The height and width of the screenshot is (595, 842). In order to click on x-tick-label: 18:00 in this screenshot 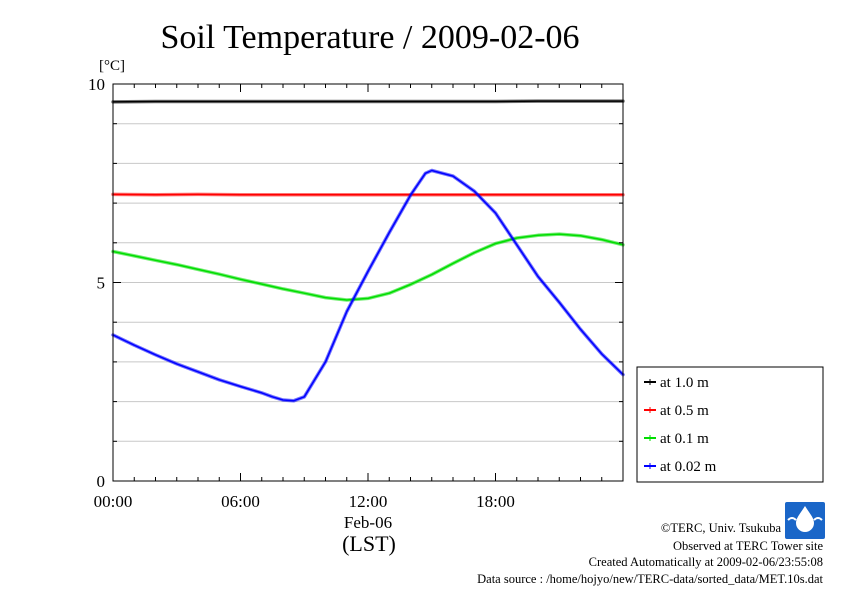, I will do `click(495, 501)`.